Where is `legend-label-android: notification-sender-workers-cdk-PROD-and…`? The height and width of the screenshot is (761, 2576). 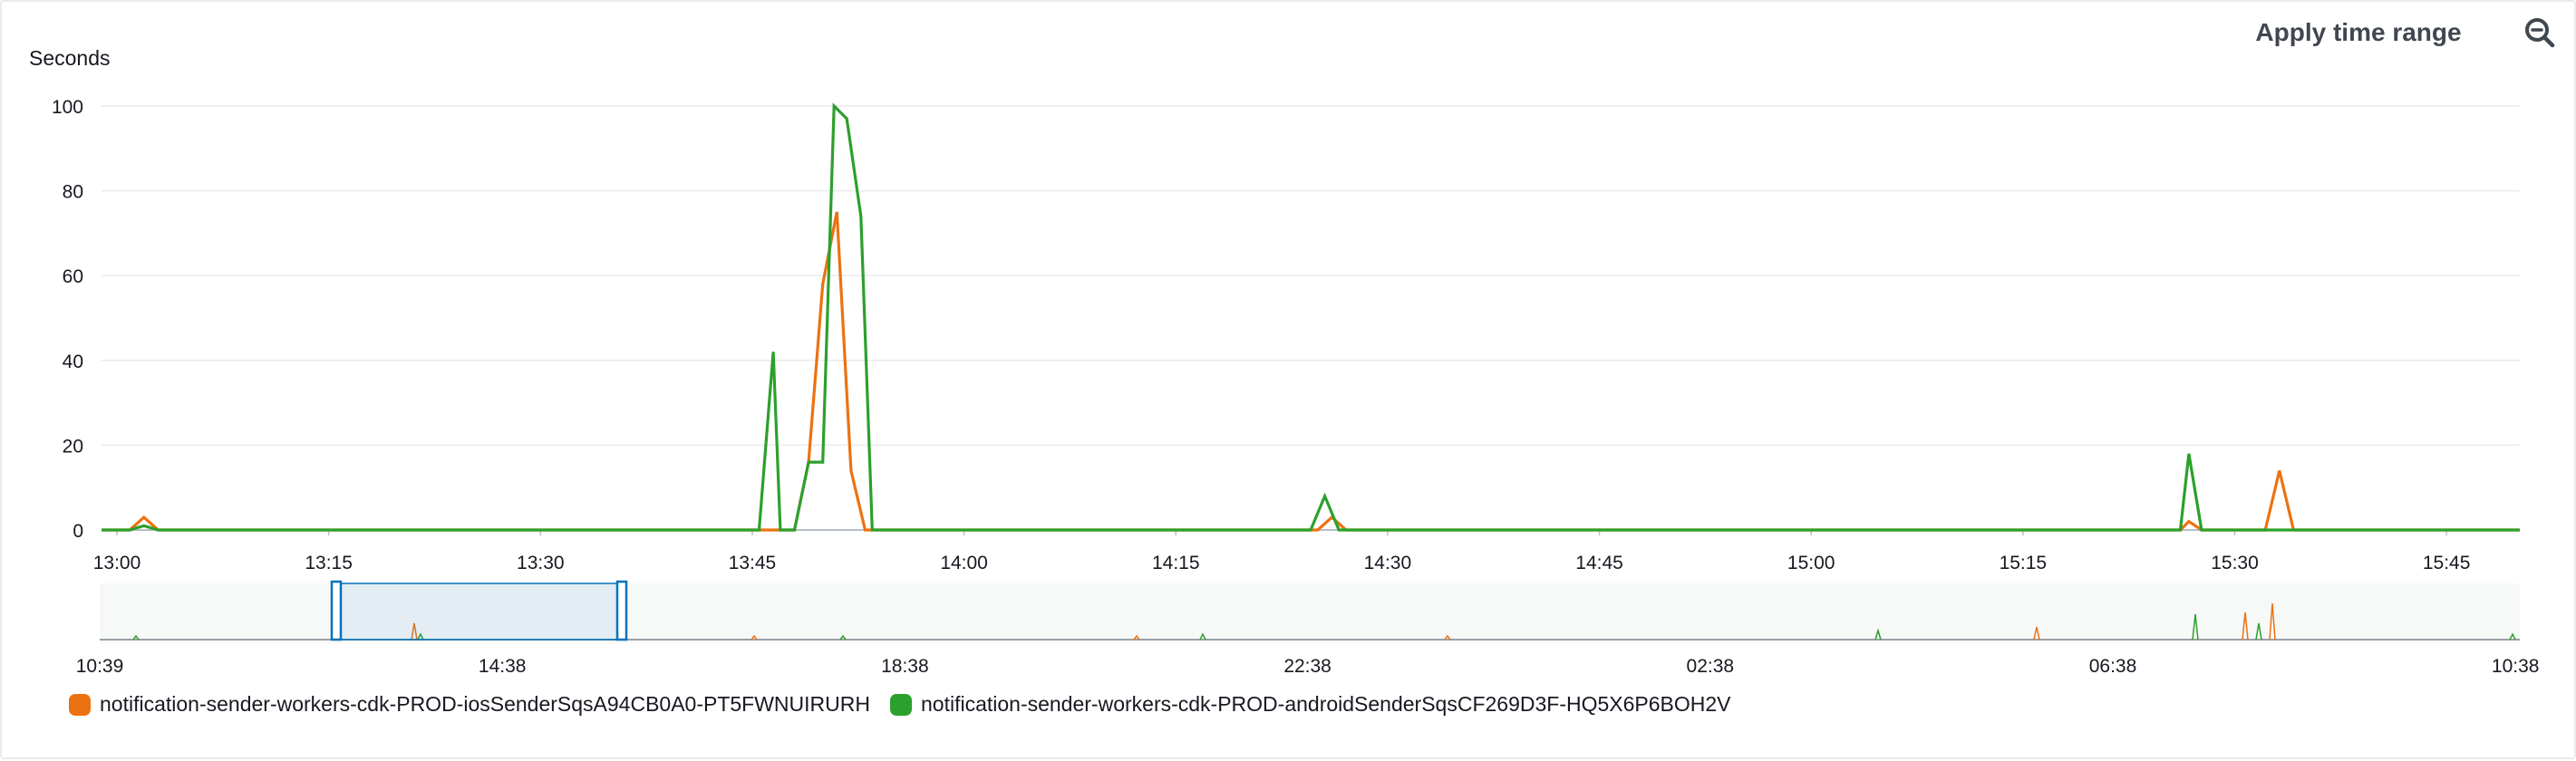
legend-label-android: notification-sender-workers-cdk-PROD-and… is located at coordinates (1325, 704).